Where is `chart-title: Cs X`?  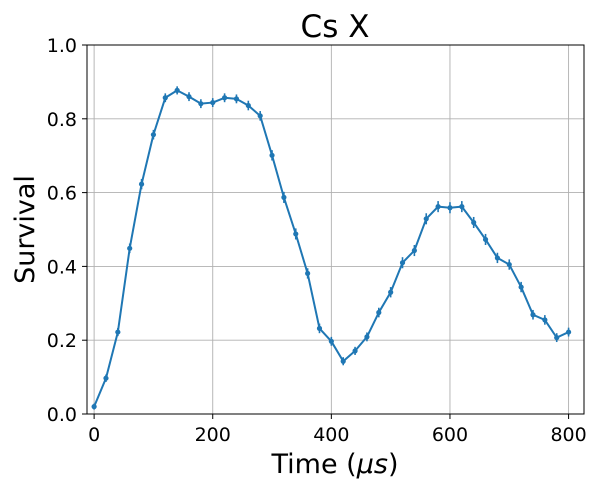
chart-title: Cs X is located at coordinates (335, 27).